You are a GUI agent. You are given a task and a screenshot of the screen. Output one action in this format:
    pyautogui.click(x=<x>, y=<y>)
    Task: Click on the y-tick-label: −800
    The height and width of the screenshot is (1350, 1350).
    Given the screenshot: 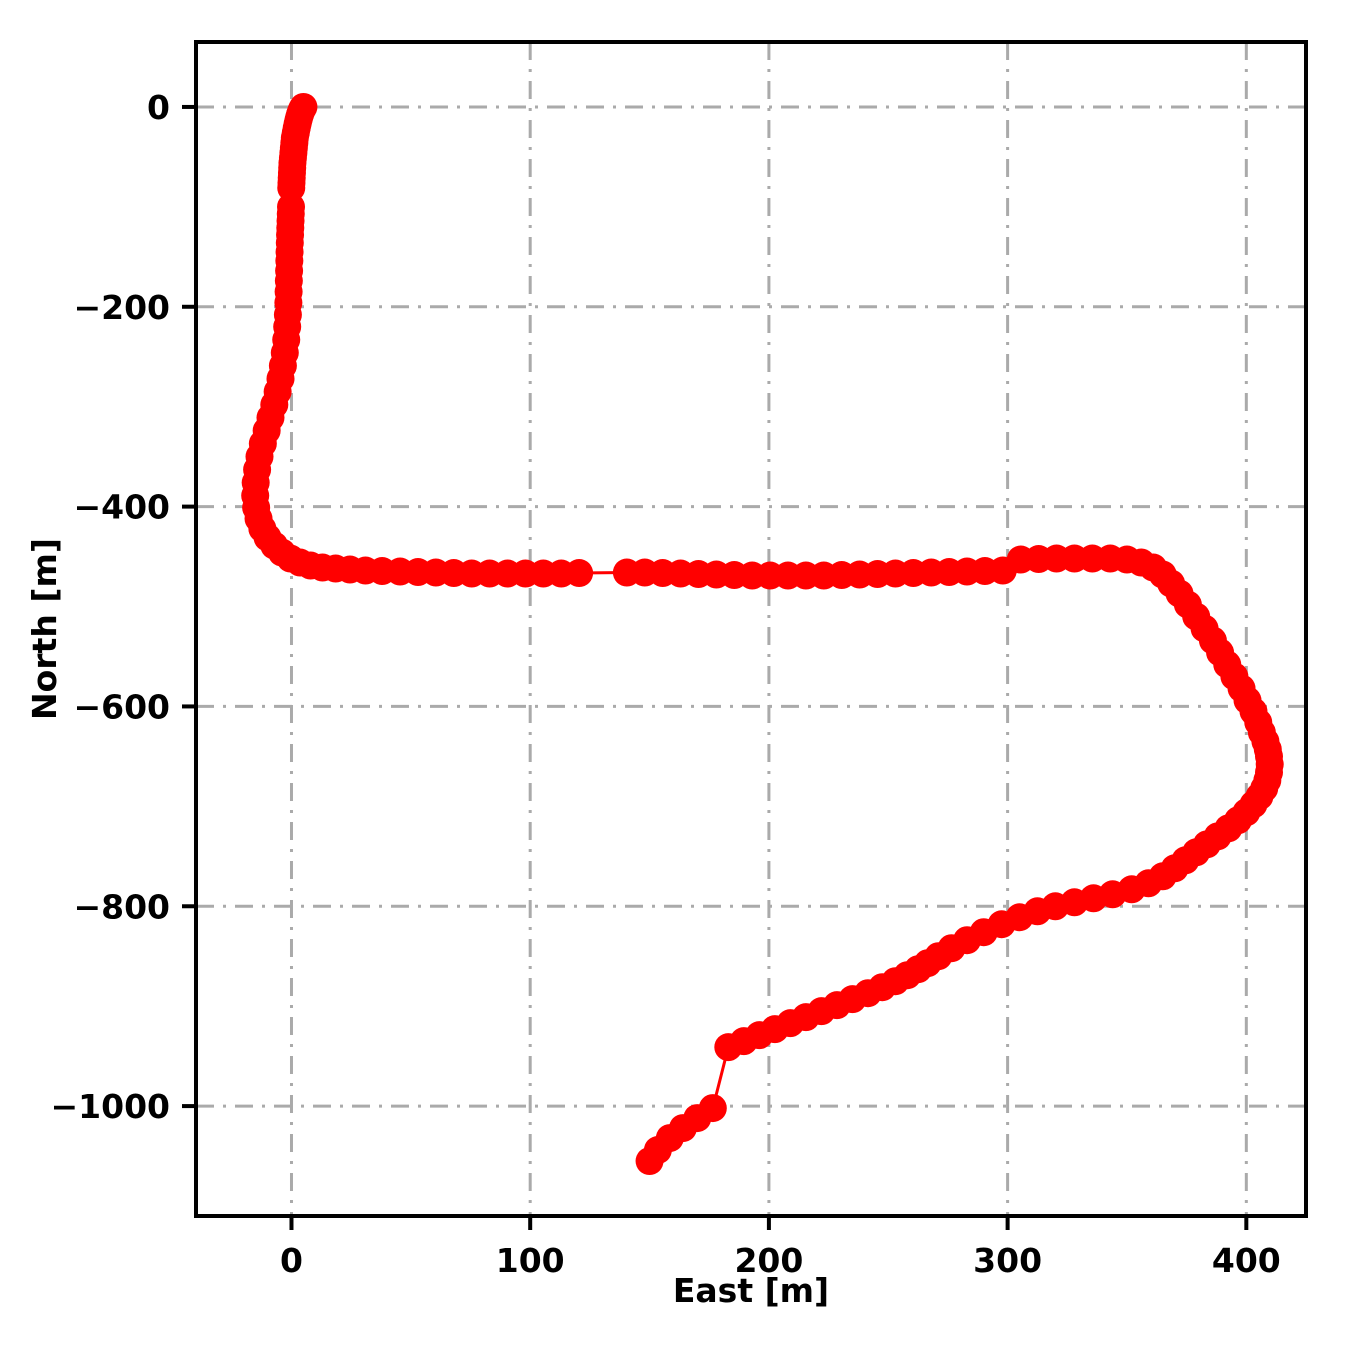 What is the action you would take?
    pyautogui.click(x=121, y=906)
    